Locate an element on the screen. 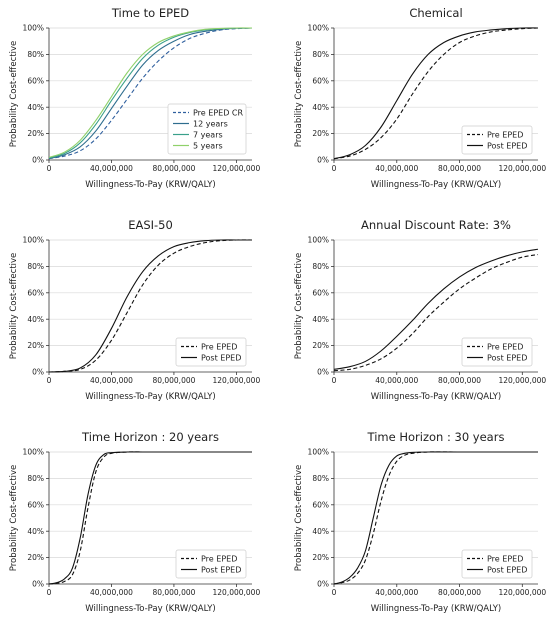 Image resolution: width=550 pixels, height=621 pixels. legend-label: 12 years is located at coordinates (210, 123).